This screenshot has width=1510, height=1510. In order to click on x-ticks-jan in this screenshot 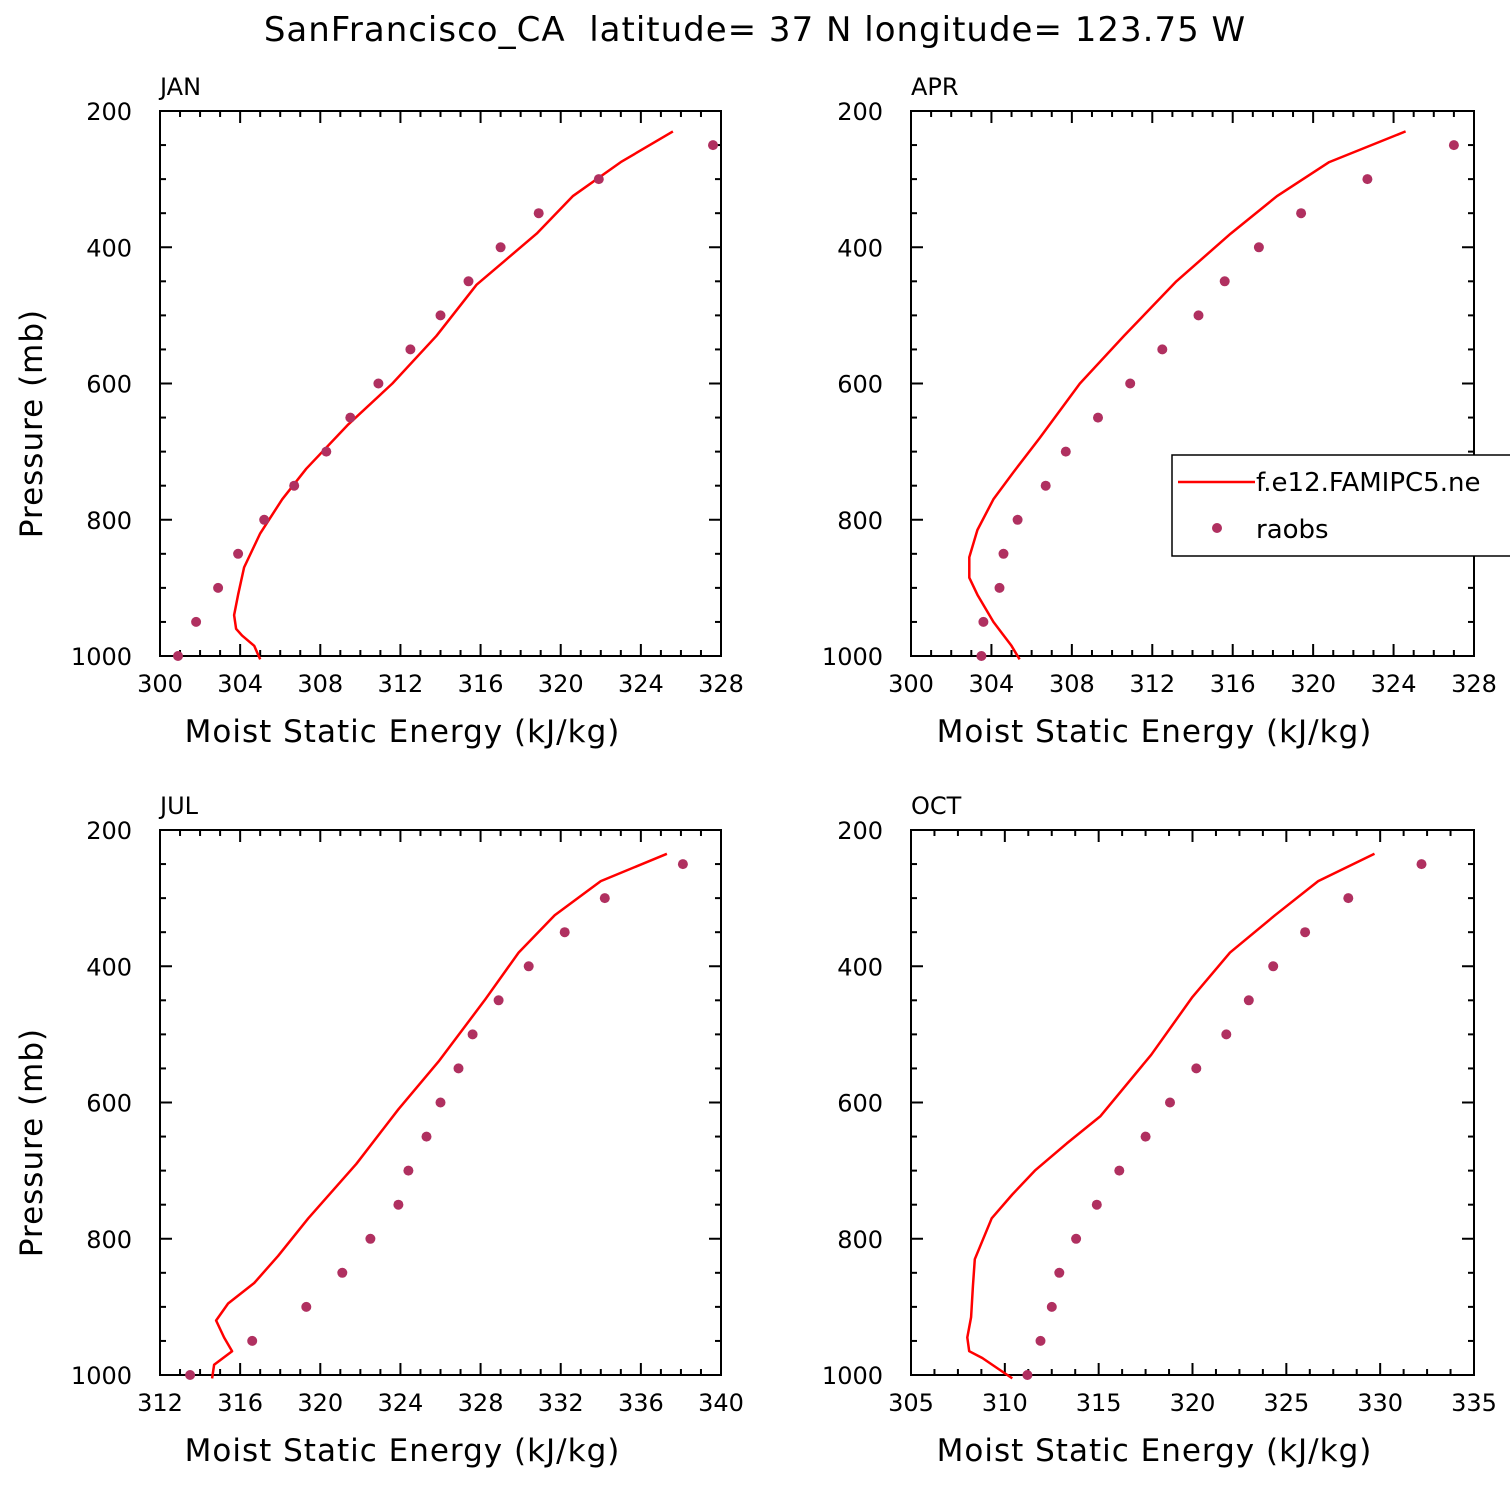, I will do `click(440, 383)`.